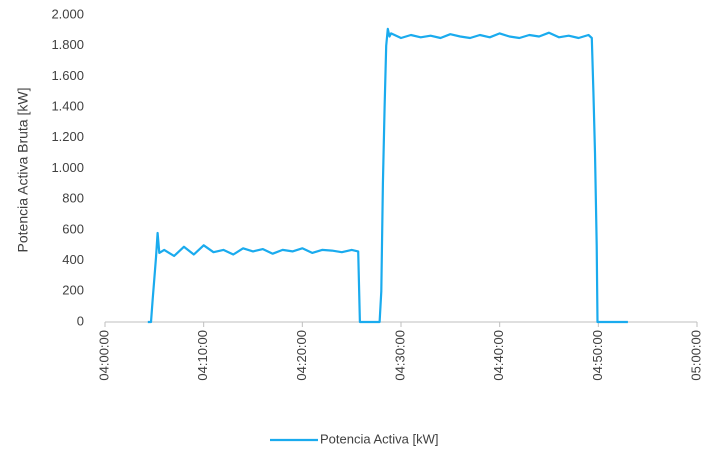 This screenshot has width=704, height=459. I want to click on y-axis-title: Potencia Activa Bruta [kW], so click(23, 170).